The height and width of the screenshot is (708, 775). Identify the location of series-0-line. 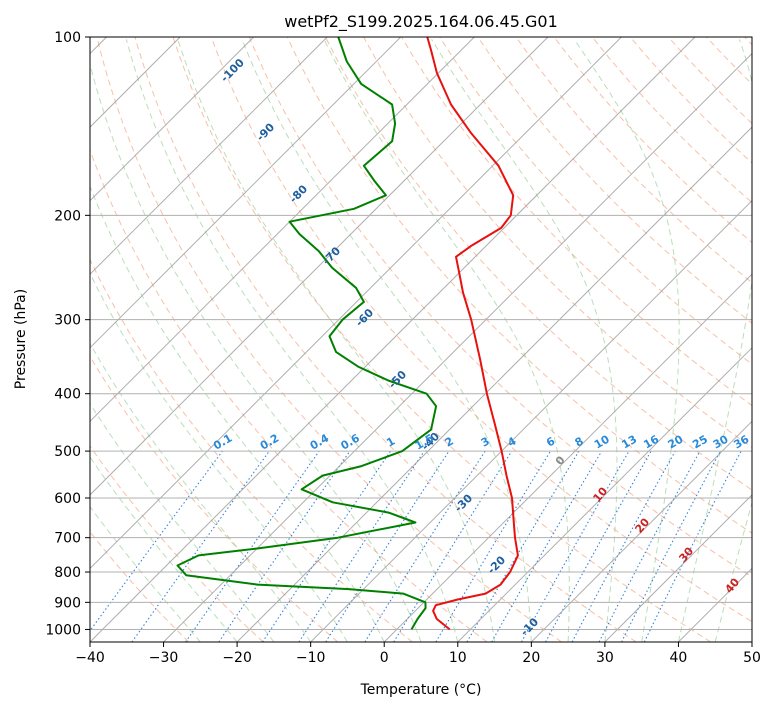
(472, 334).